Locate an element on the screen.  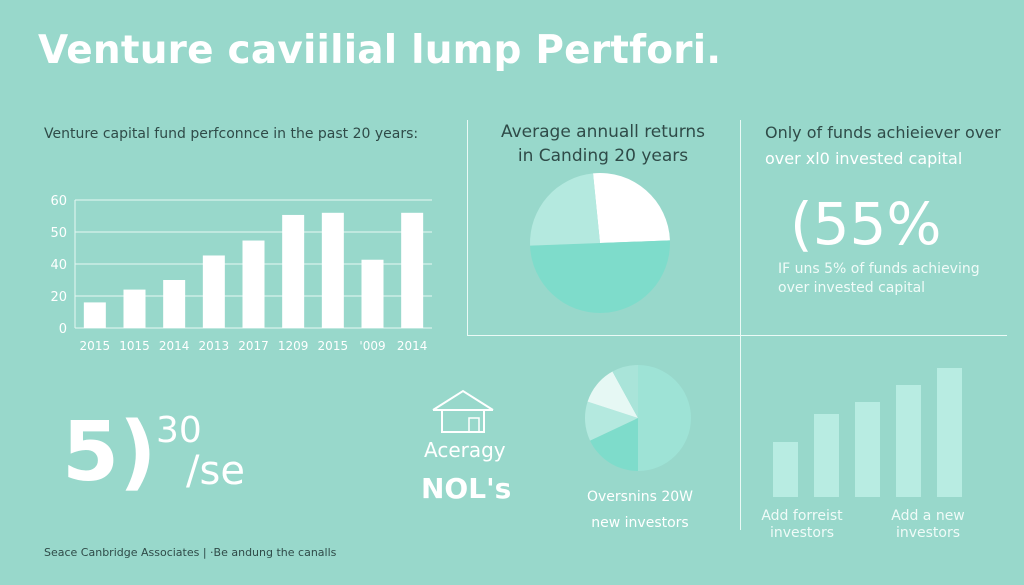
y-tick-label: 0 is located at coordinates (63, 329).